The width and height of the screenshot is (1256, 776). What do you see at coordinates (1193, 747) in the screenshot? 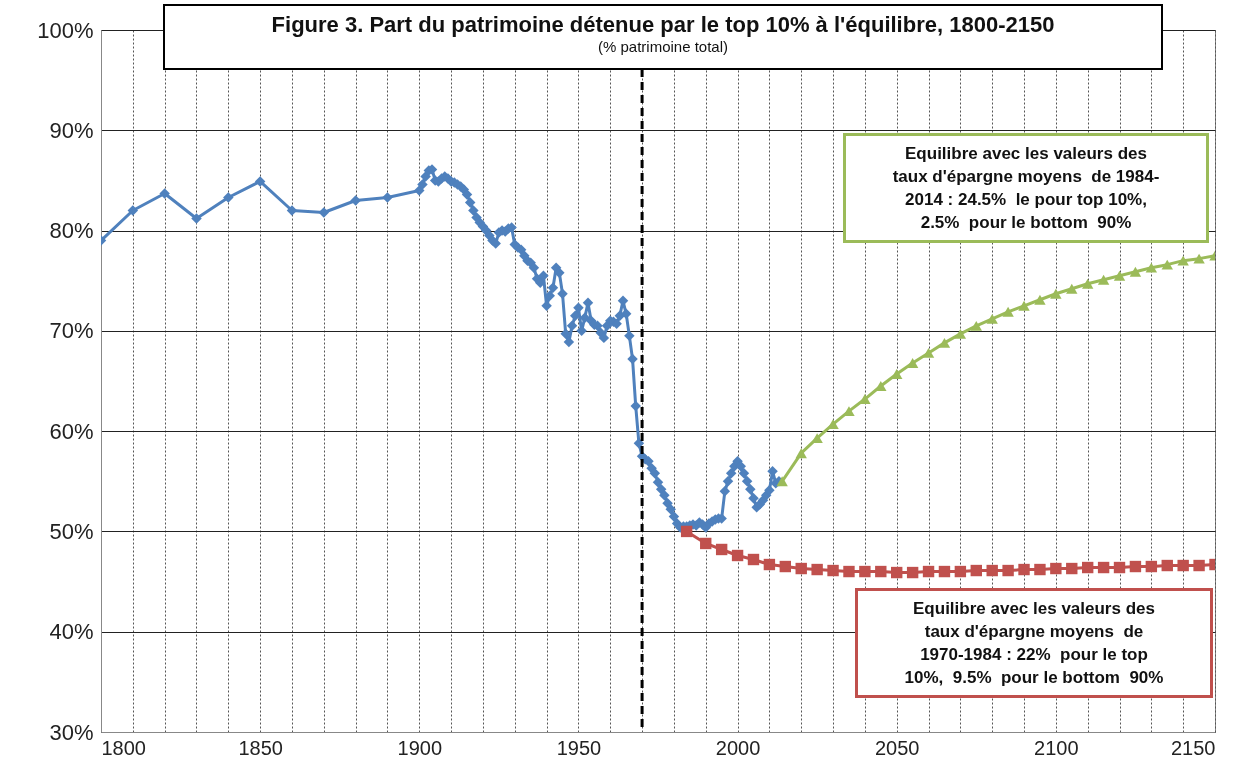
I see `x-tick-label: 2150` at bounding box center [1193, 747].